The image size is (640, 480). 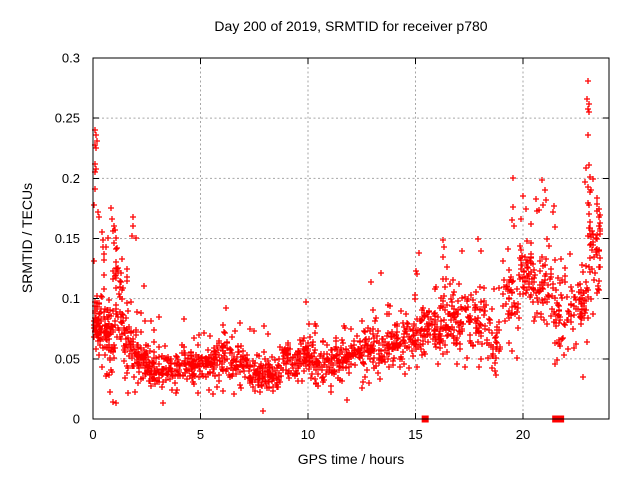 What do you see at coordinates (308, 434) in the screenshot?
I see `x-tick-label: 10` at bounding box center [308, 434].